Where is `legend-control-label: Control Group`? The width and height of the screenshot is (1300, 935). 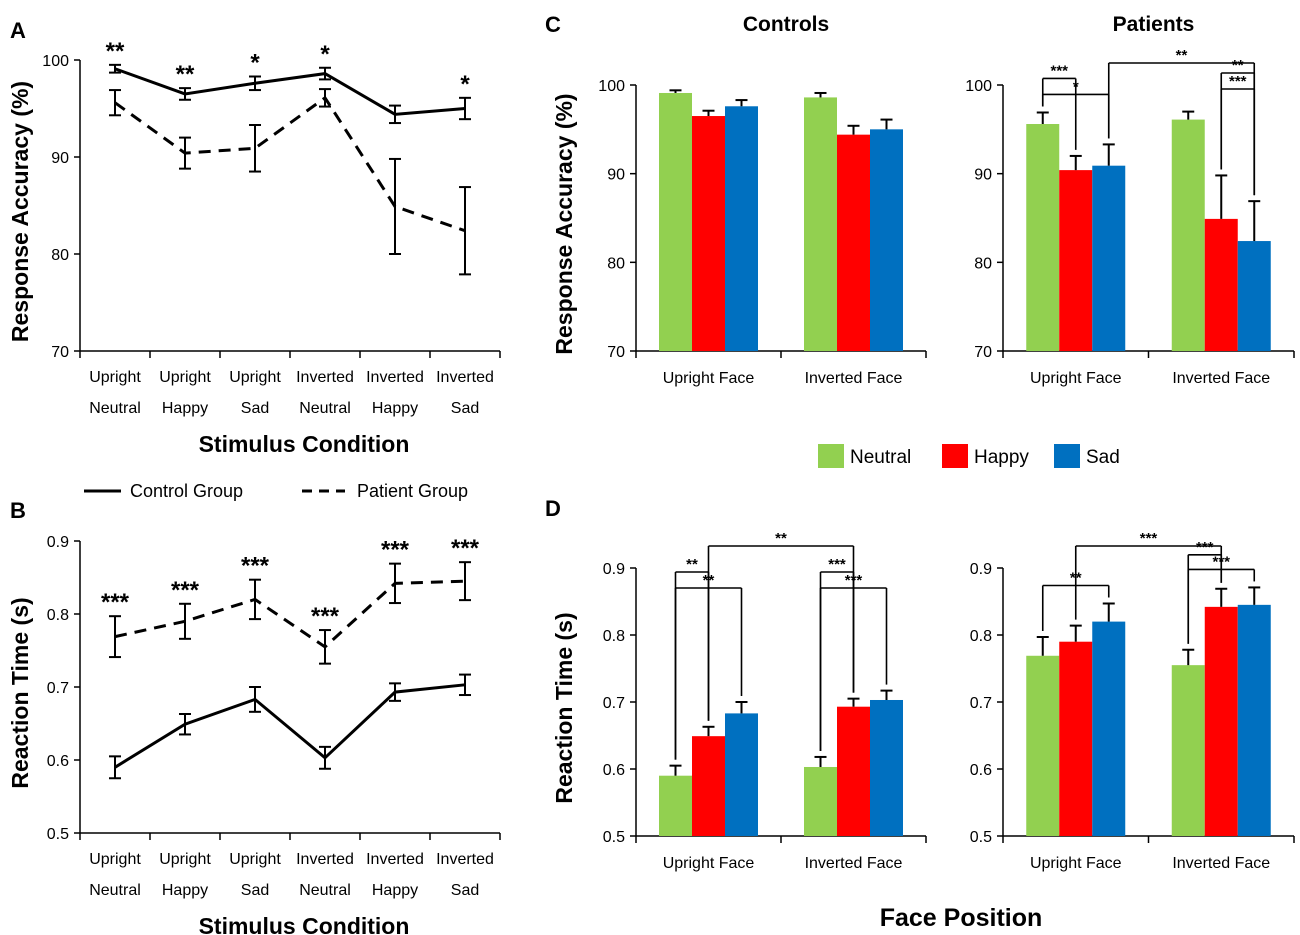 legend-control-label: Control Group is located at coordinates (186, 491).